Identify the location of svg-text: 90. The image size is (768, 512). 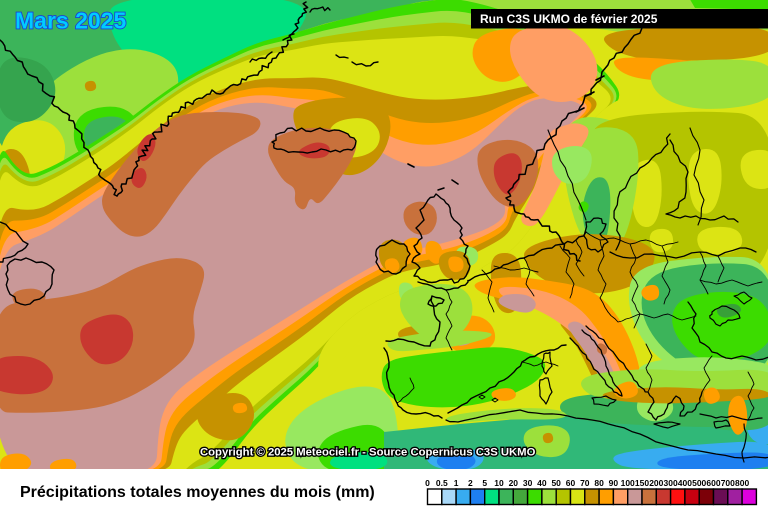
(614, 483).